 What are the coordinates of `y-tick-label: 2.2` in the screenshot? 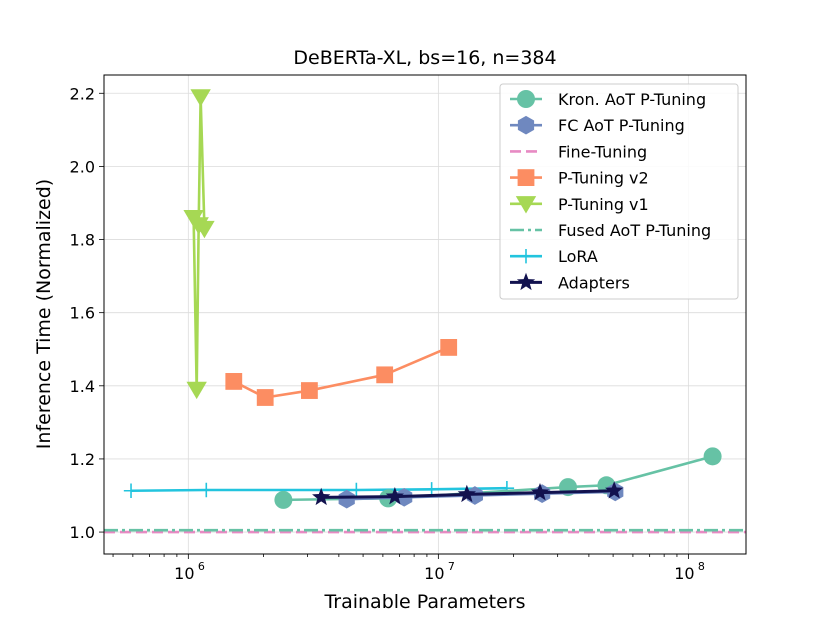 It's located at (82, 93).